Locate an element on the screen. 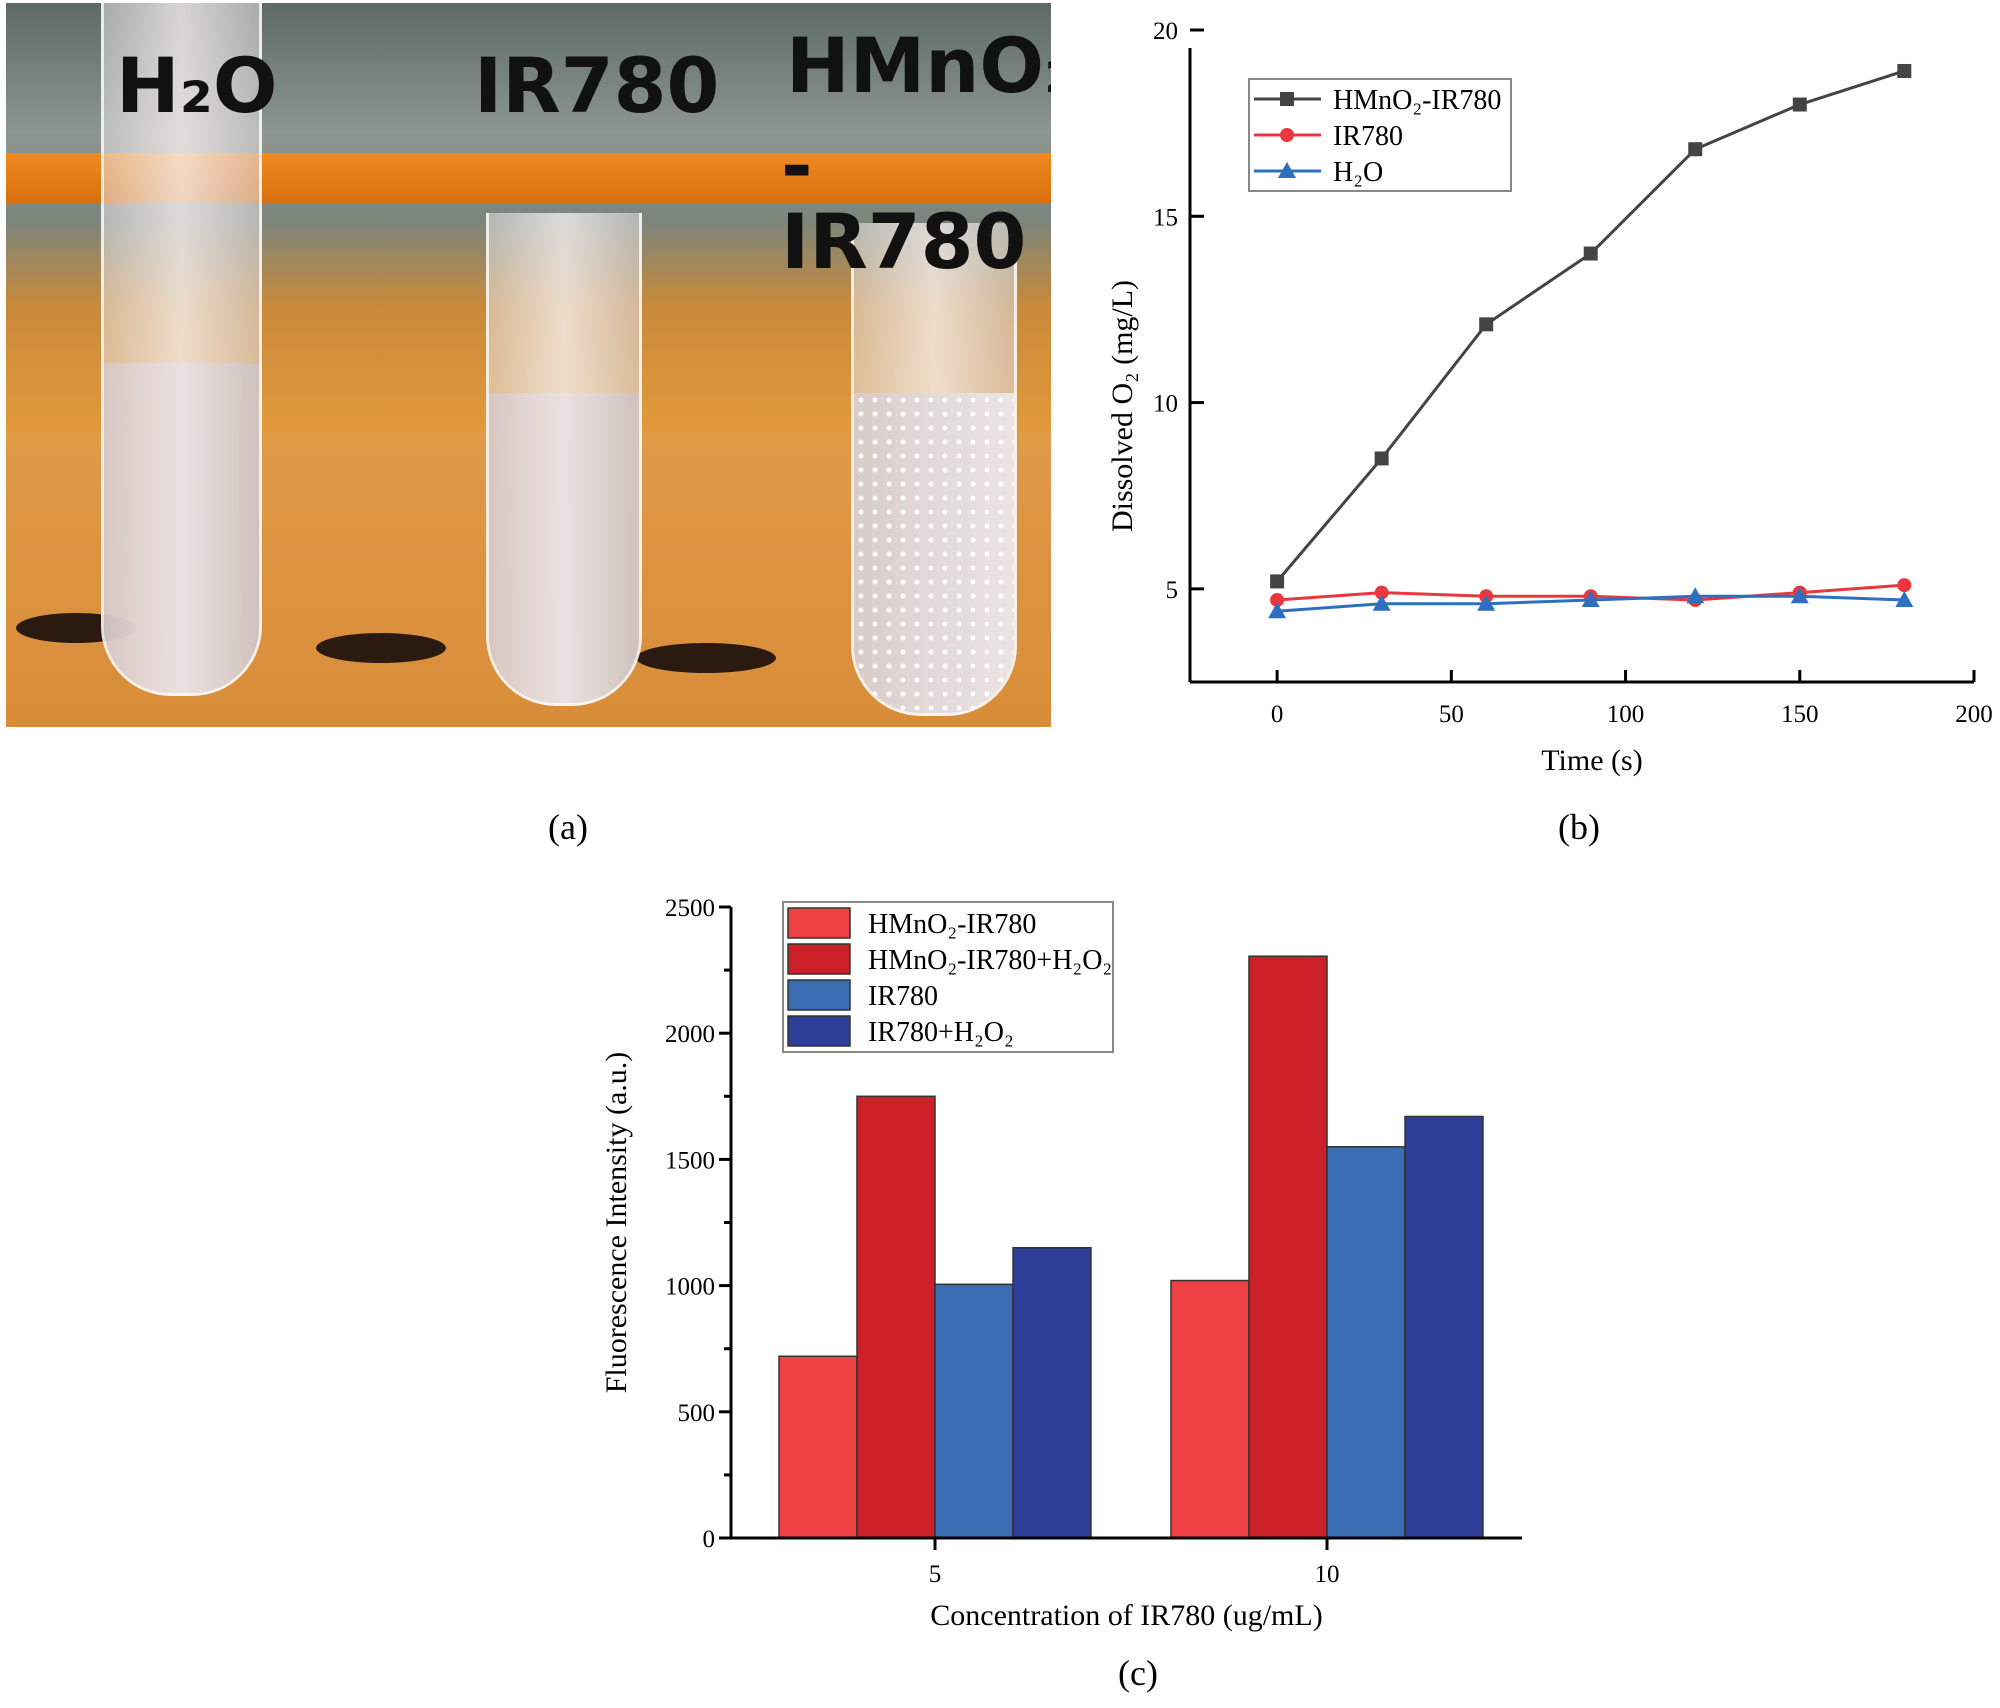  y-tick-label: 1000 is located at coordinates (690, 1287).